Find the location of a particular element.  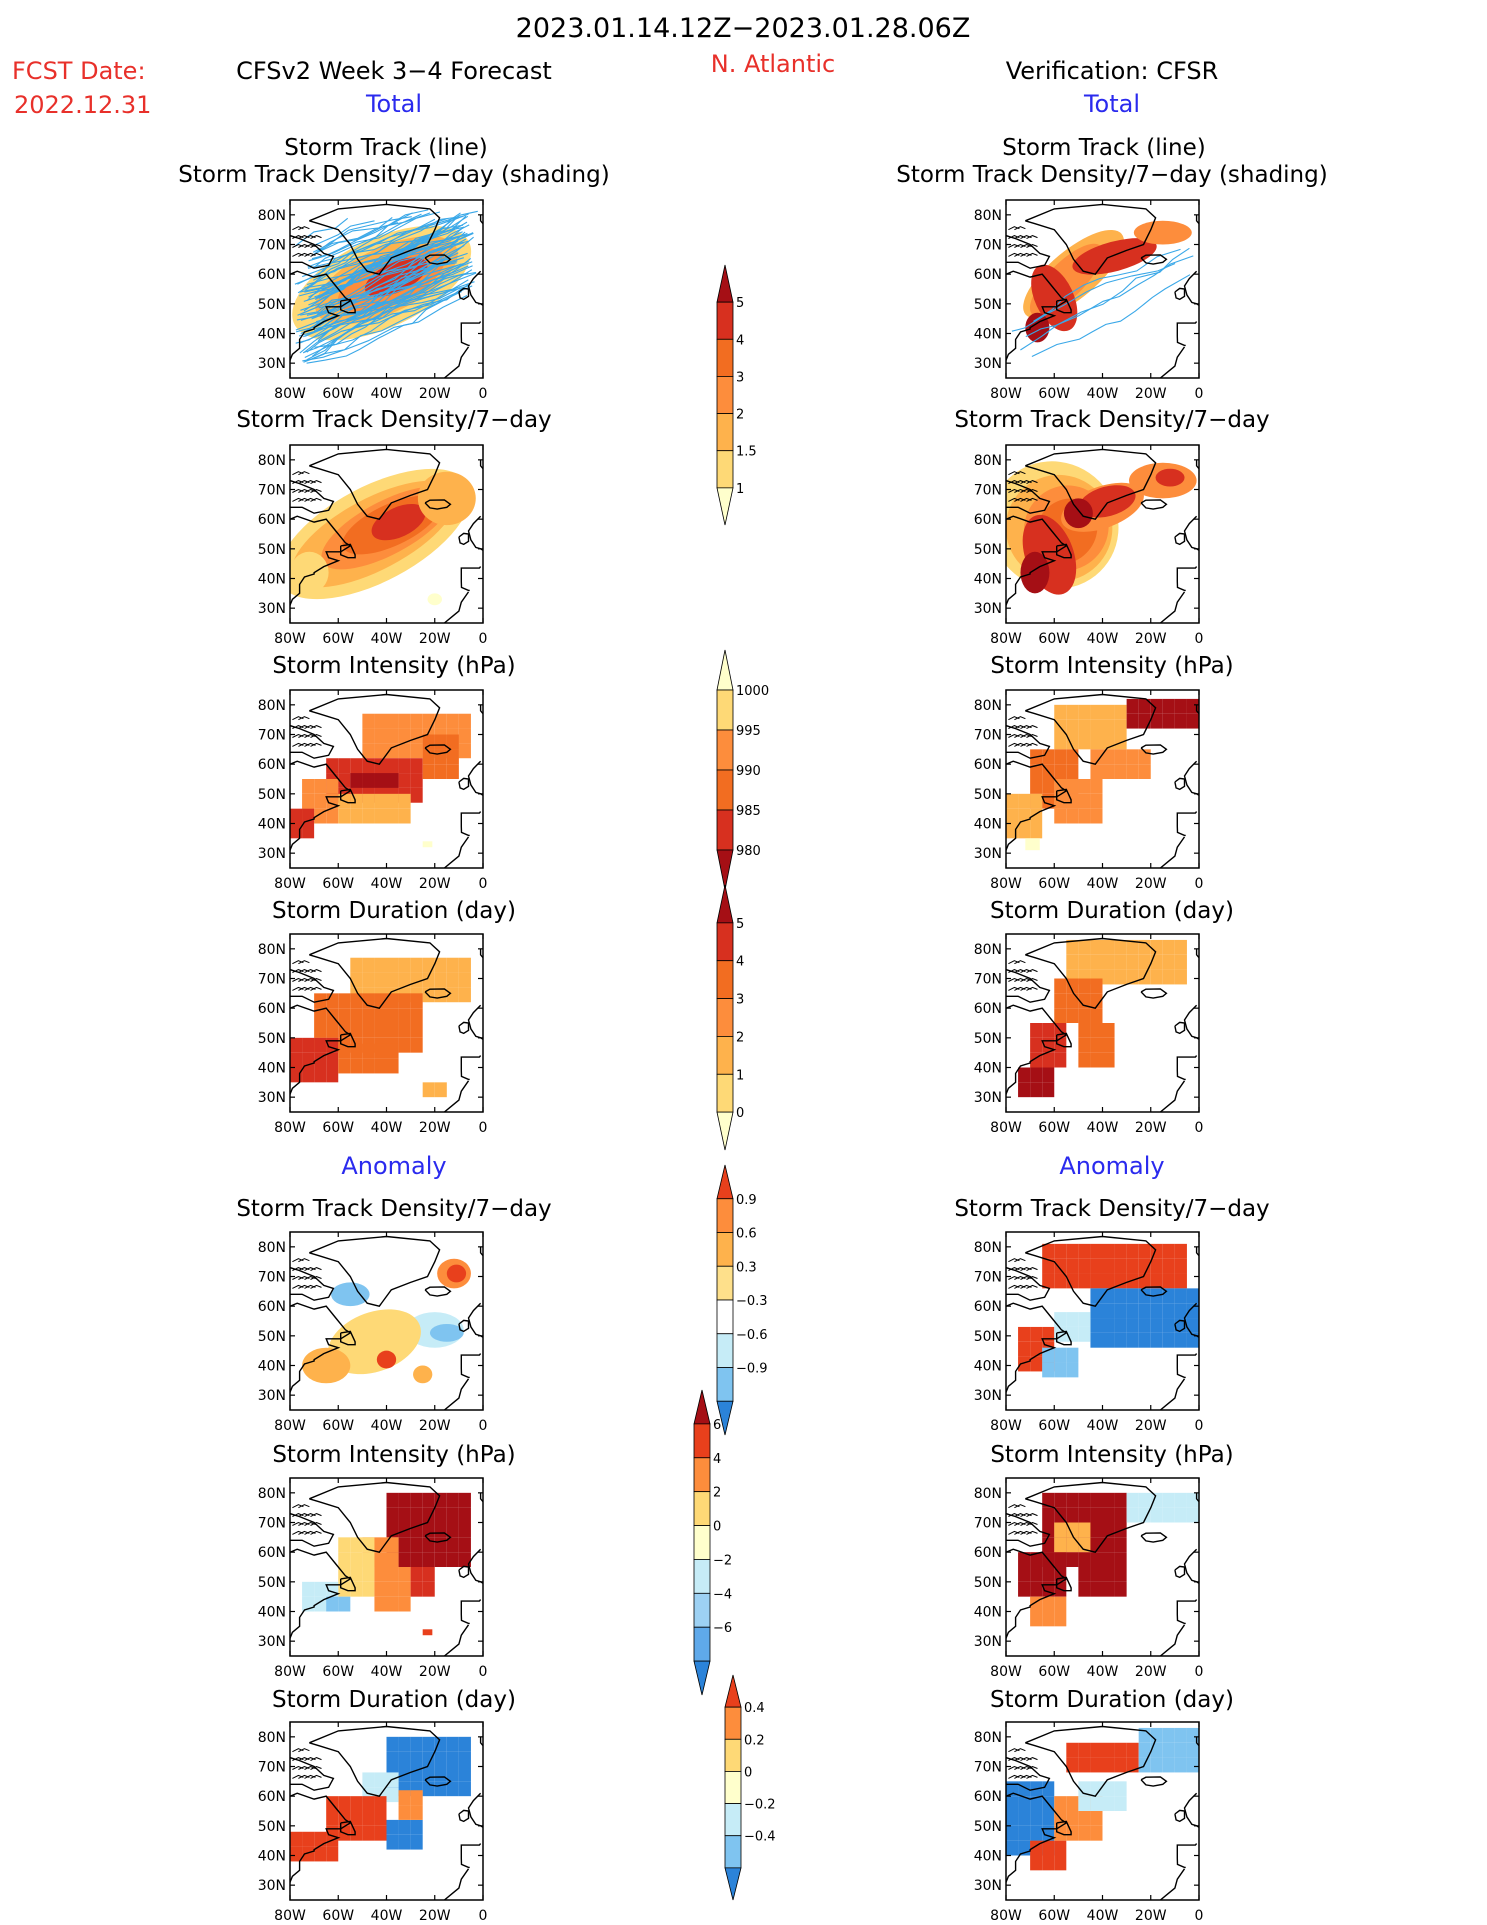

colorbar-label: 2 is located at coordinates (740, 1037).